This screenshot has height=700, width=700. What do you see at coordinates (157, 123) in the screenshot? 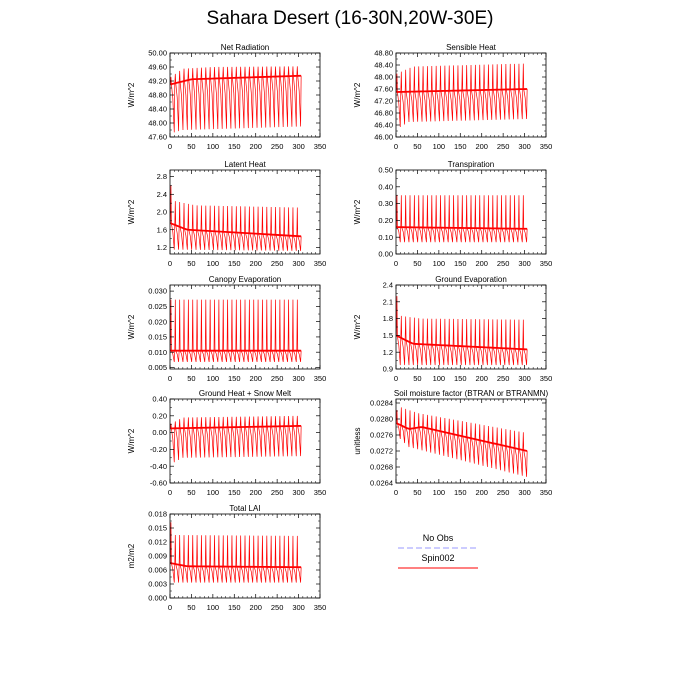
I see `y-tick-label: 48.00` at bounding box center [157, 123].